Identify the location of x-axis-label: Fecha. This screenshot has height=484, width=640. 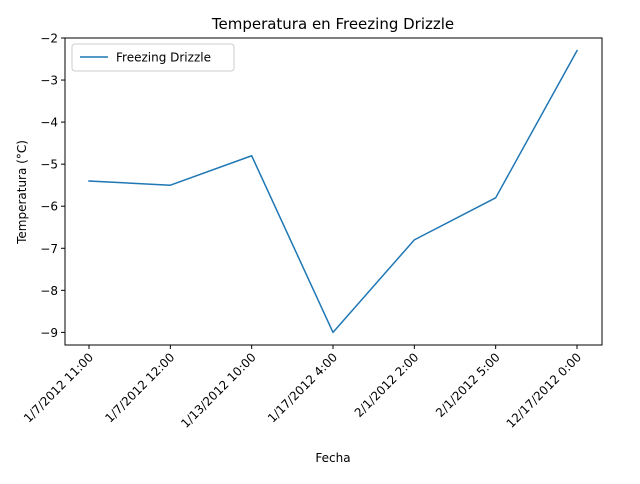
(332, 458).